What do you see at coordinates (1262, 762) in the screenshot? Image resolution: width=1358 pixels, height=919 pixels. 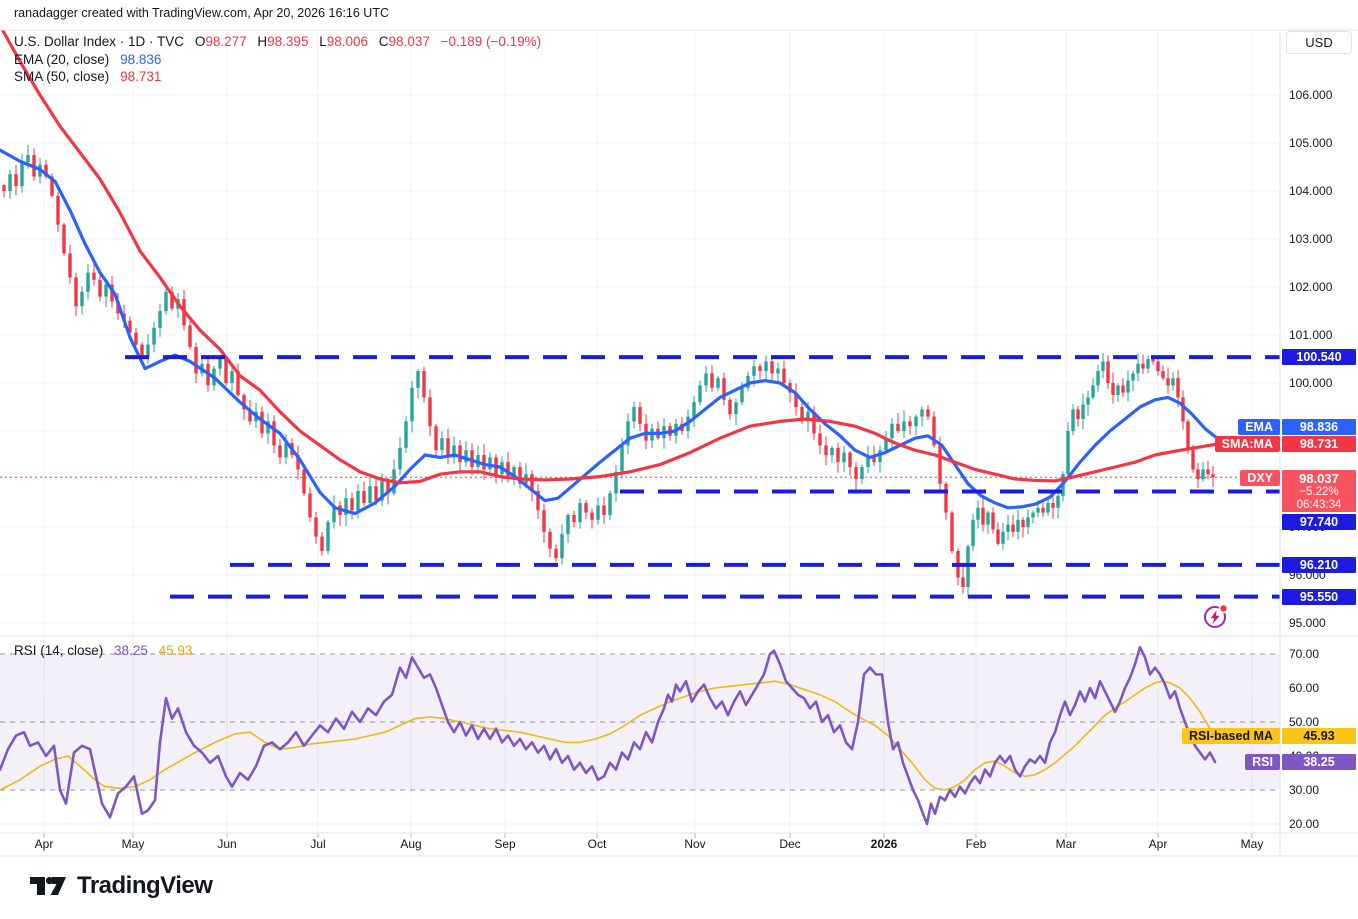 I see `rsi-tag: RSI` at bounding box center [1262, 762].